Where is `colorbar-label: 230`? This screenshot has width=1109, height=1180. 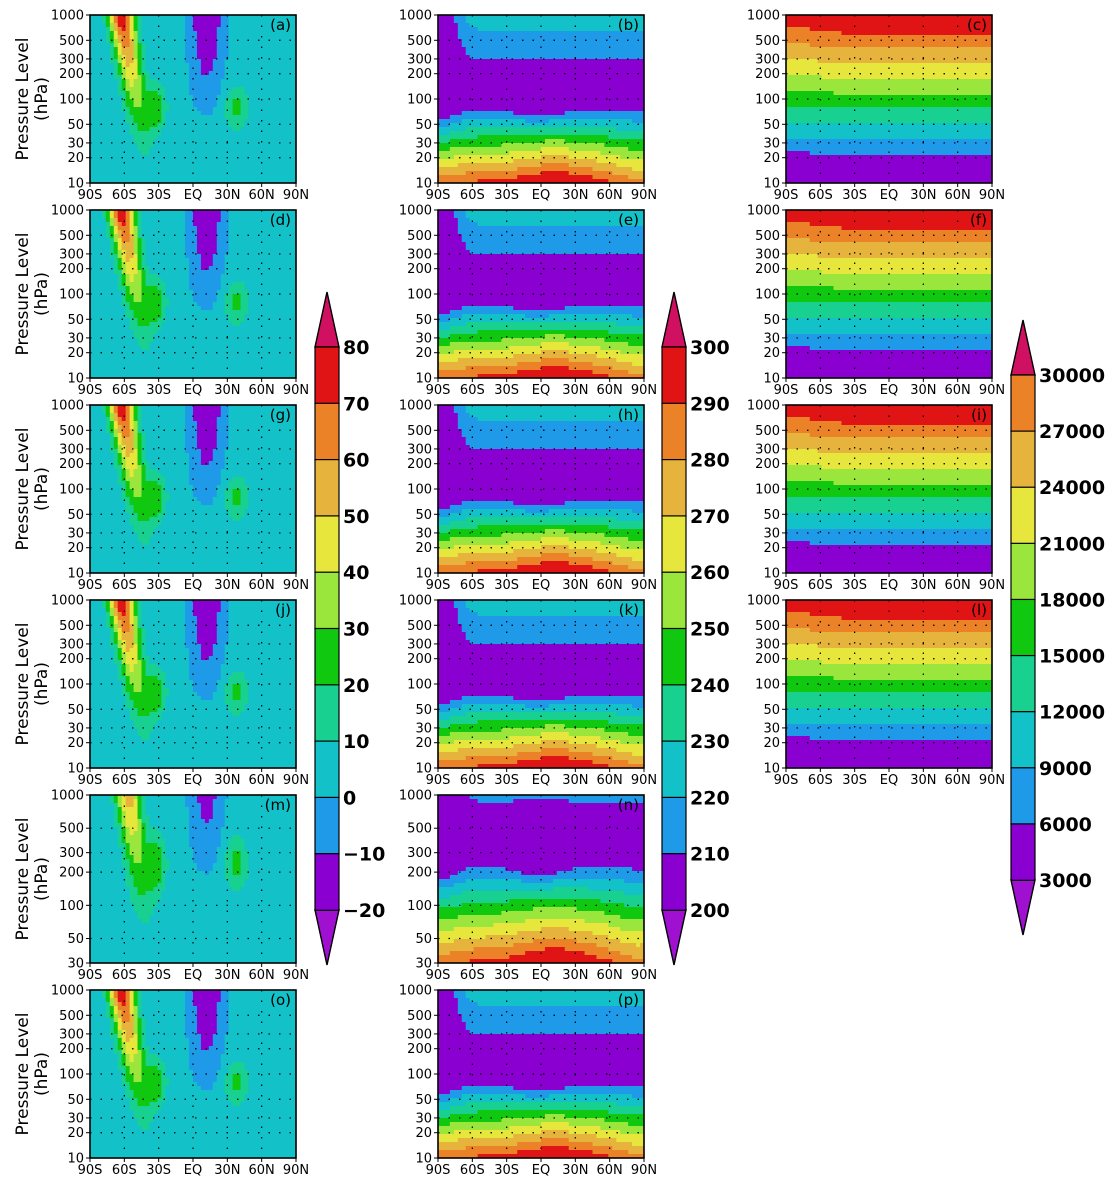 colorbar-label: 230 is located at coordinates (710, 742).